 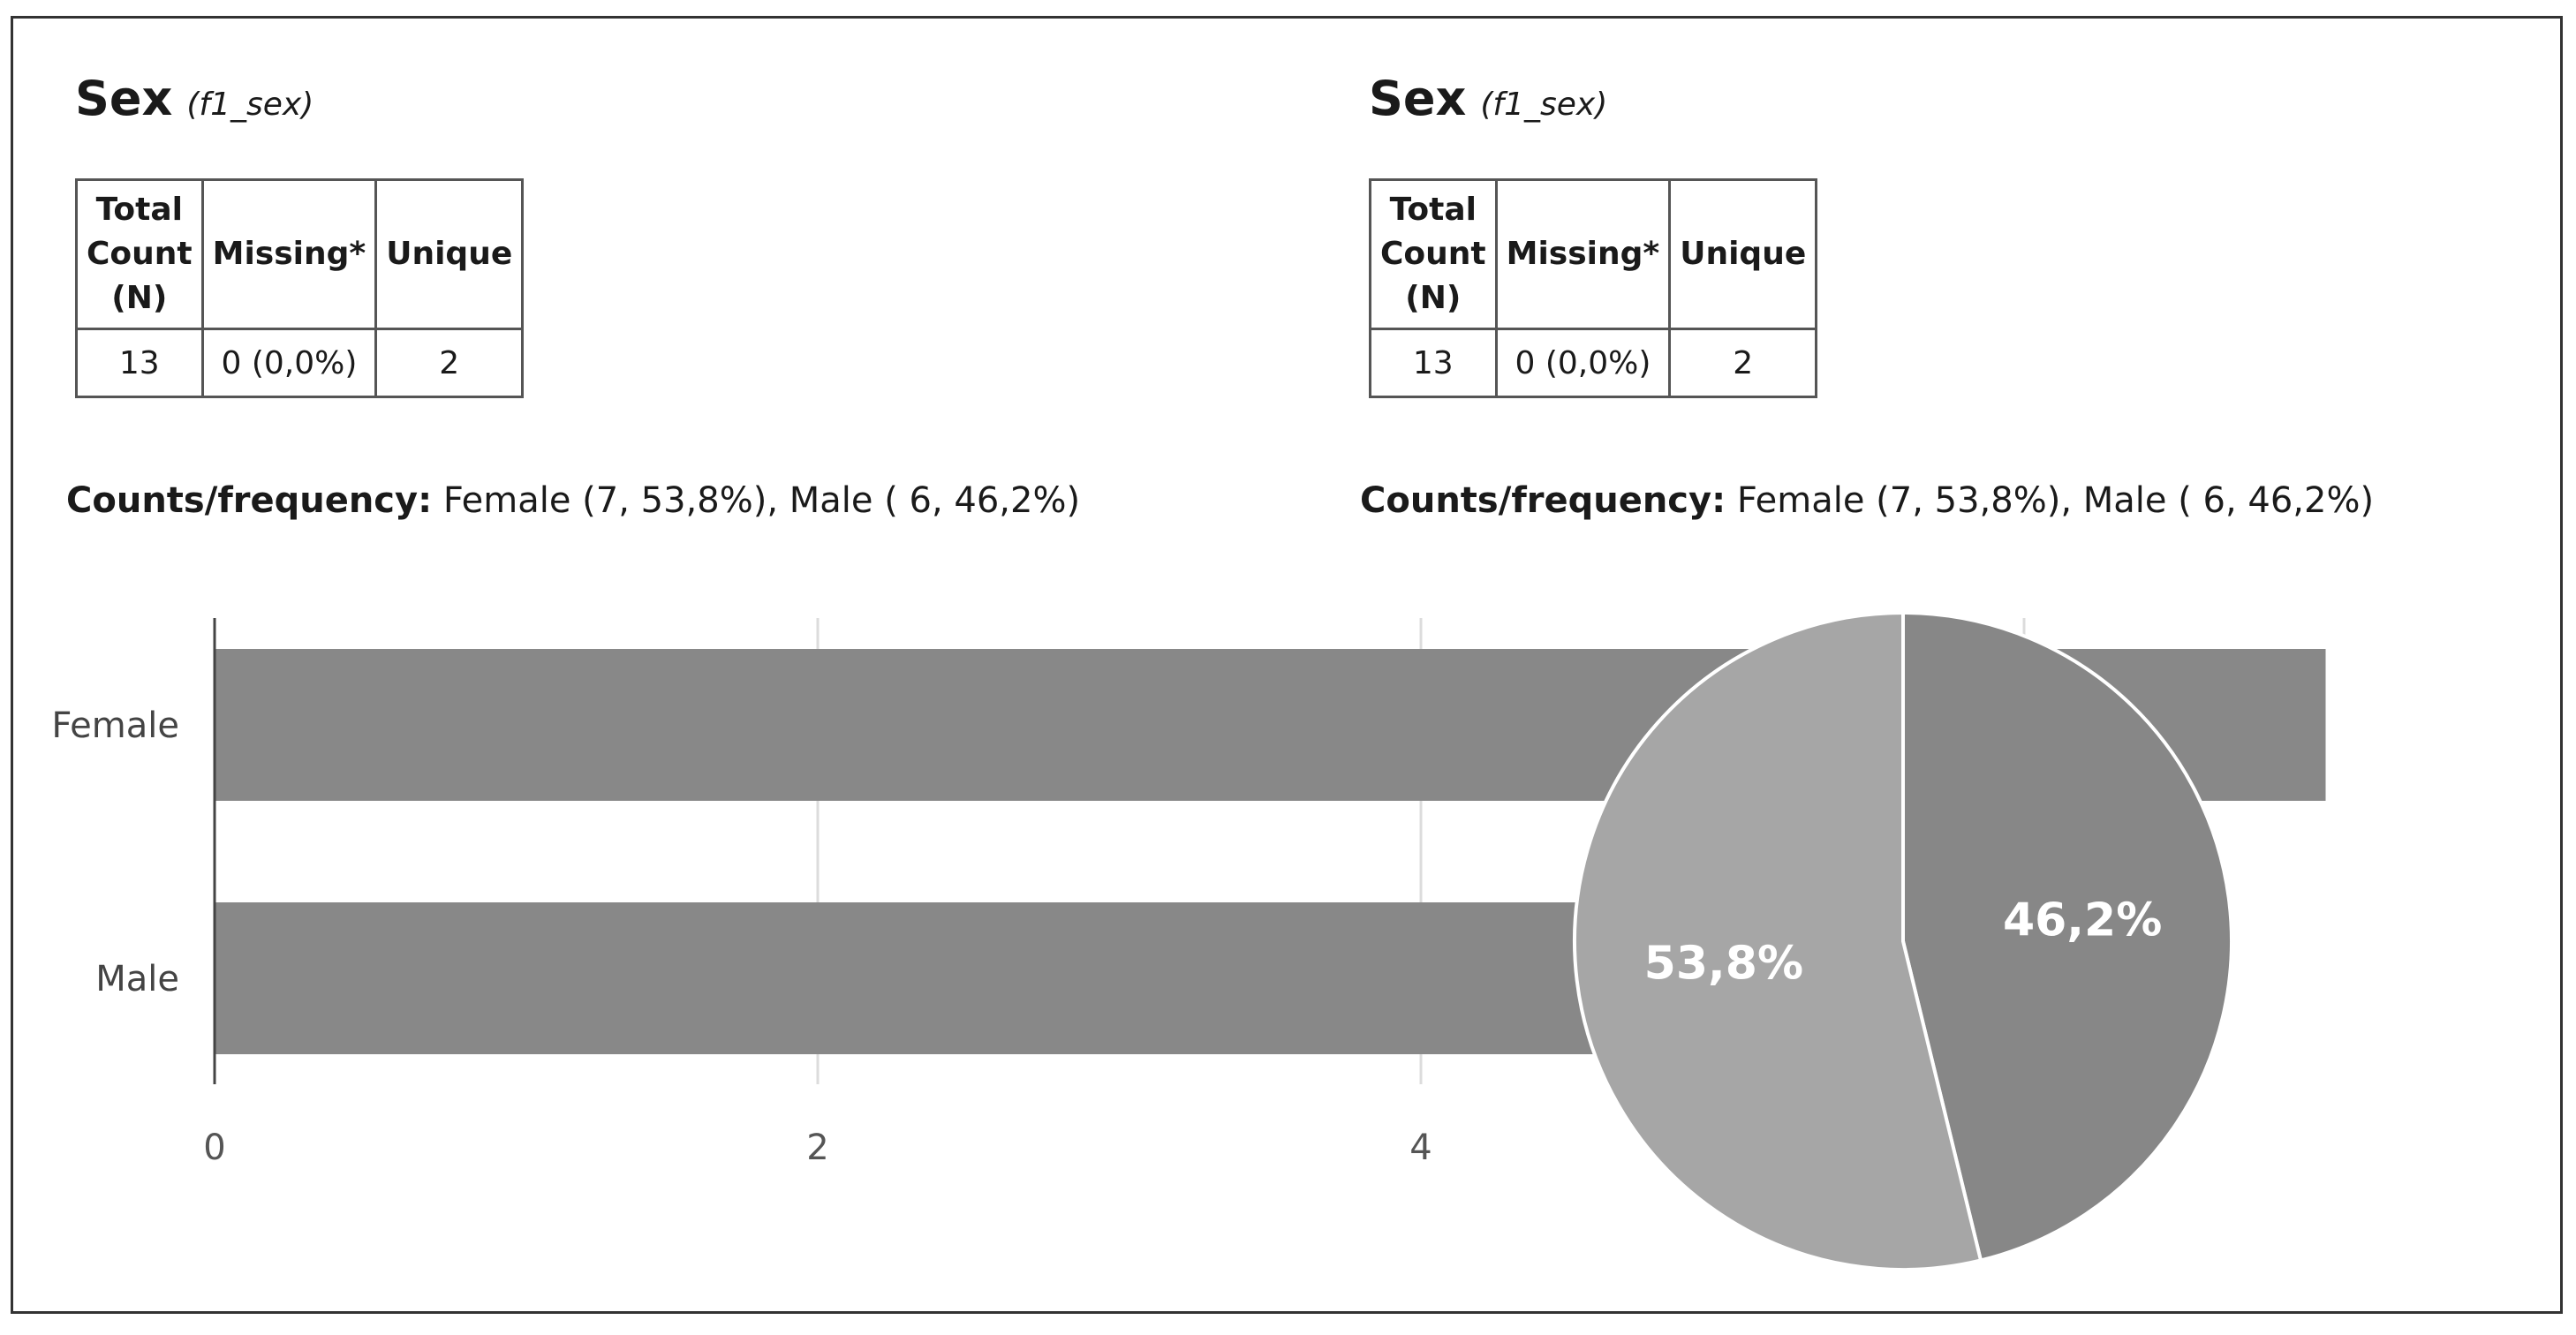 What do you see at coordinates (817, 1148) in the screenshot?
I see `tick-label: 2` at bounding box center [817, 1148].